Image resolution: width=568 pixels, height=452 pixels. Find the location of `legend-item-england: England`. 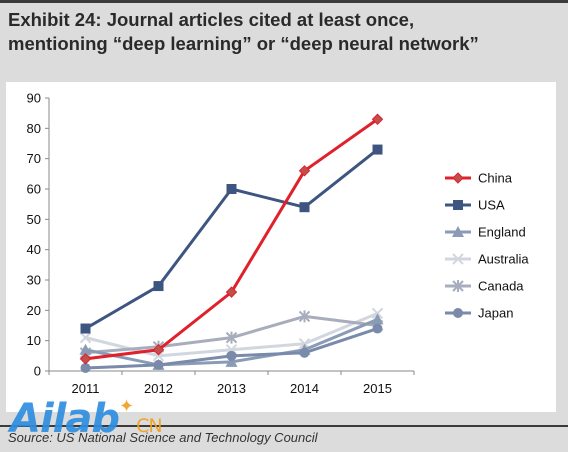

legend-item-england: England is located at coordinates (485, 232).